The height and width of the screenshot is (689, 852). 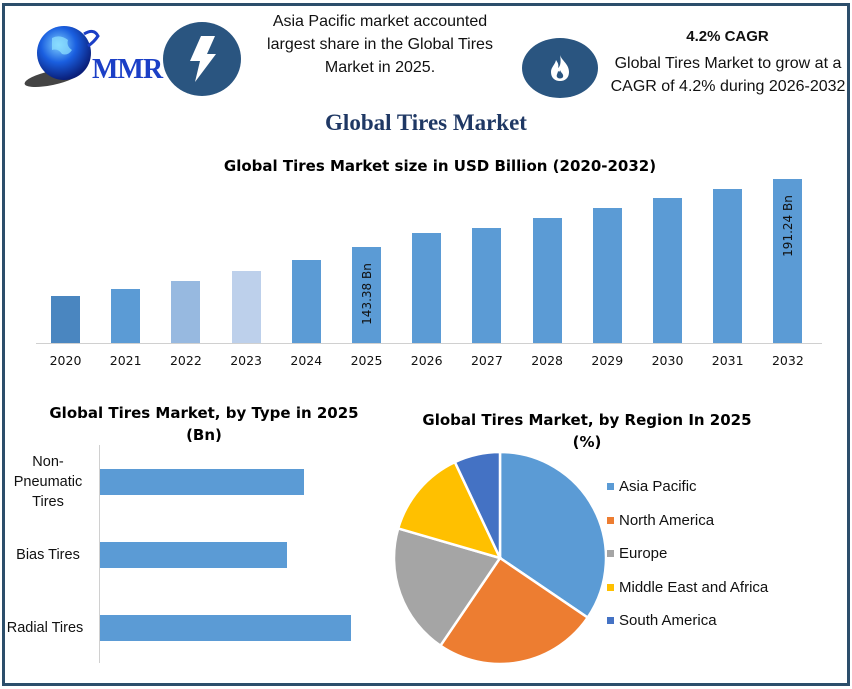 I want to click on x-tick-2029: 2029, so click(x=607, y=360).